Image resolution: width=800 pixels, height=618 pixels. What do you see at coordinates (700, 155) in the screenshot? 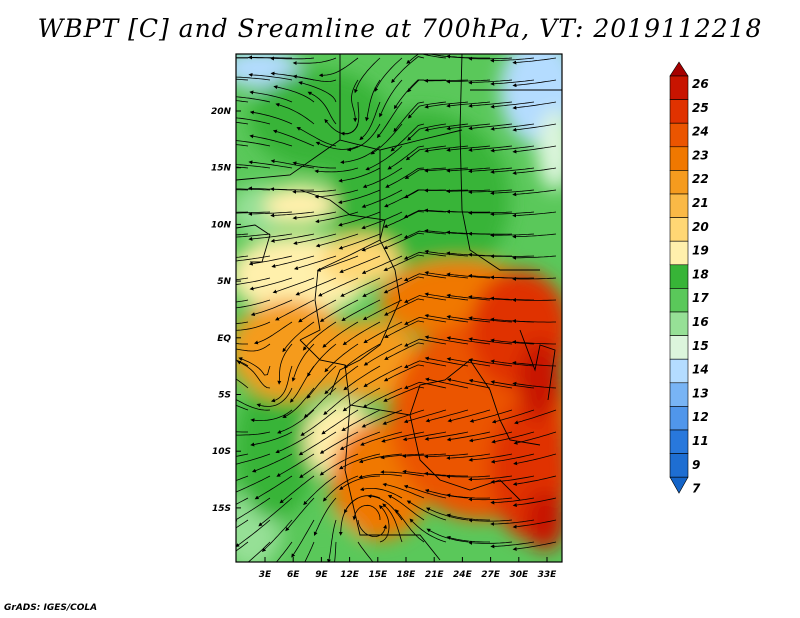
I see `colorbar-label: 23` at bounding box center [700, 155].